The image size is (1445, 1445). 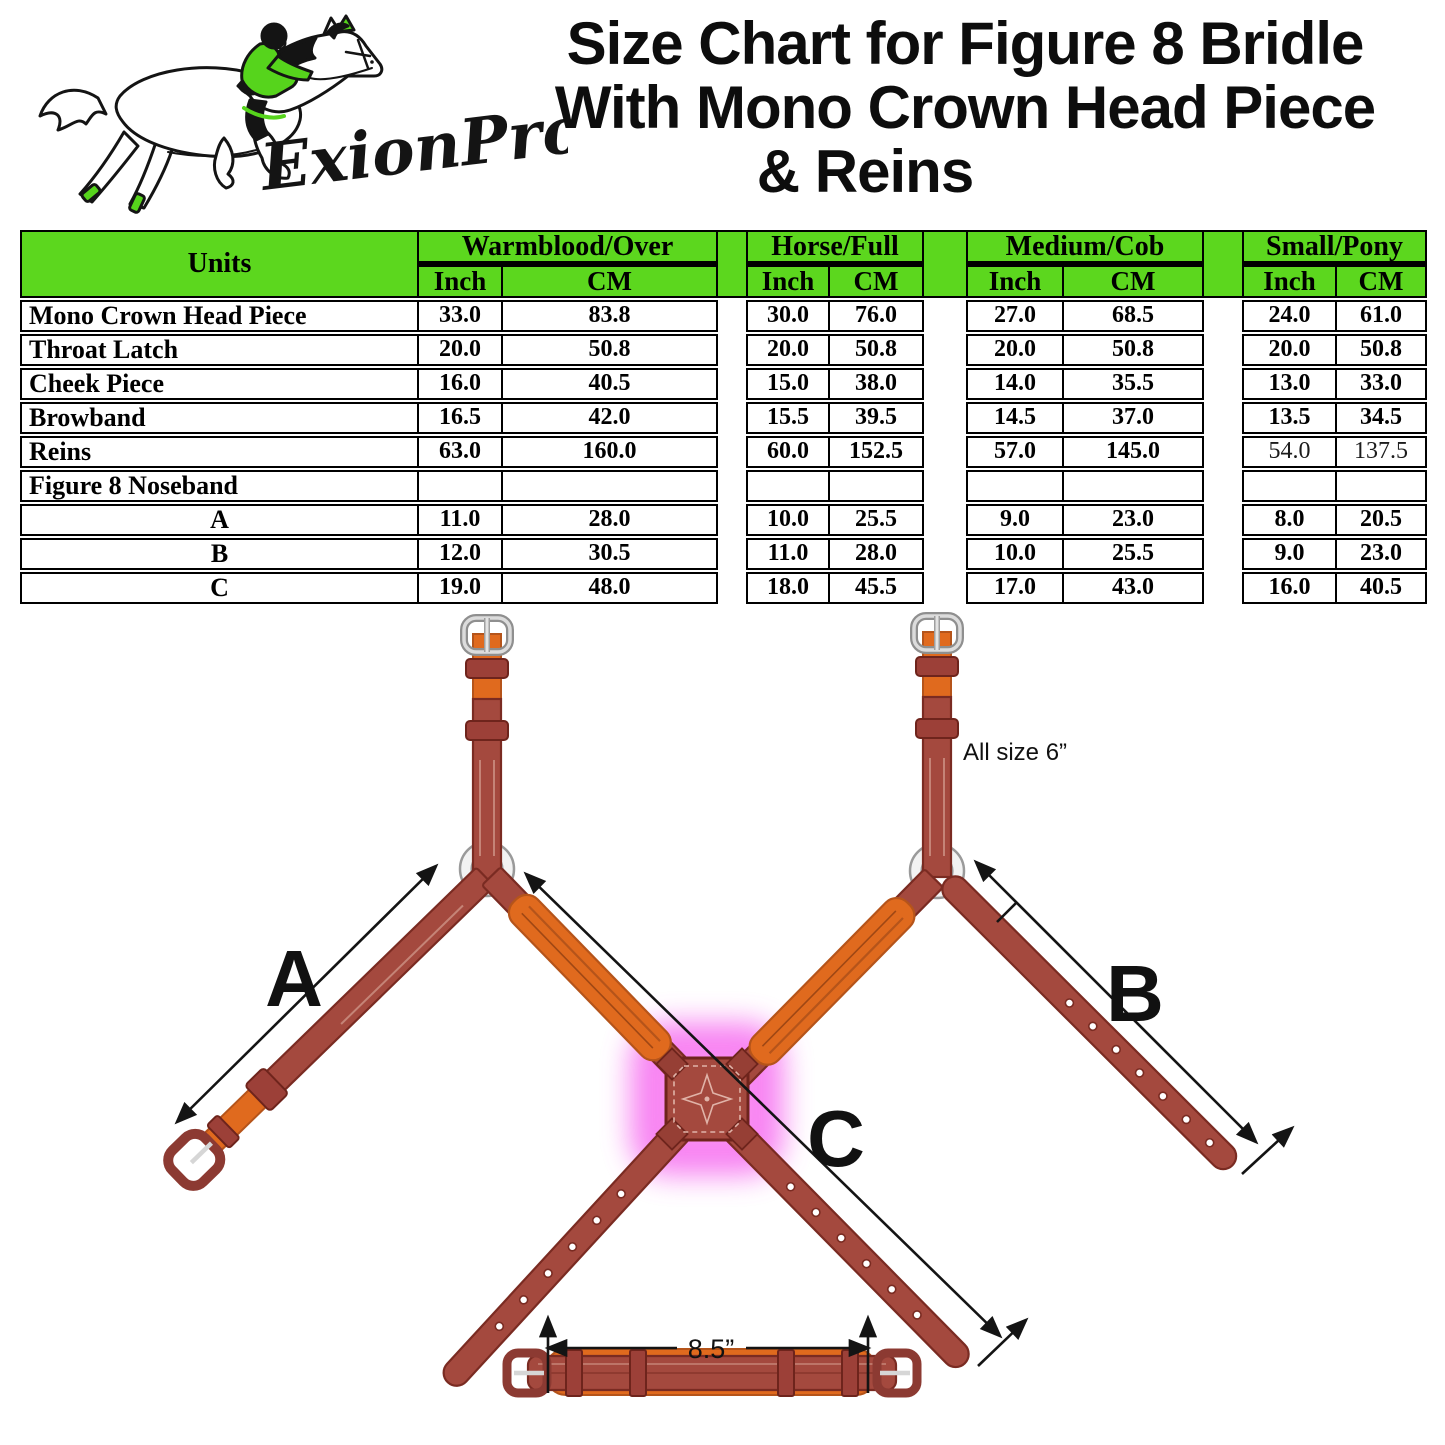 I want to click on row-label: Throat Latch, so click(x=219, y=349).